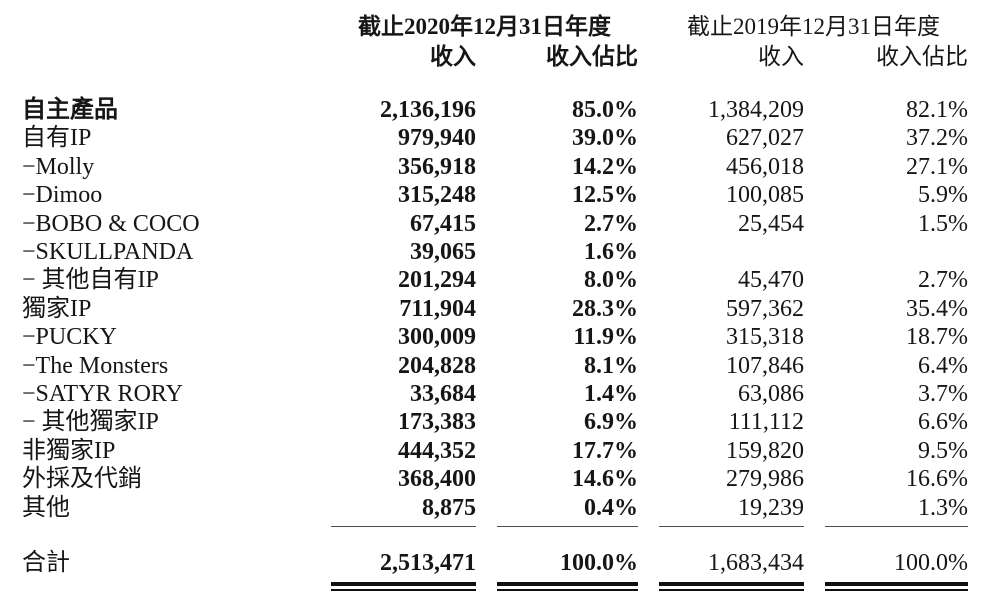 The width and height of the screenshot is (1000, 611). Describe the element at coordinates (937, 479) in the screenshot. I see `share-2019: 16.6%` at that location.